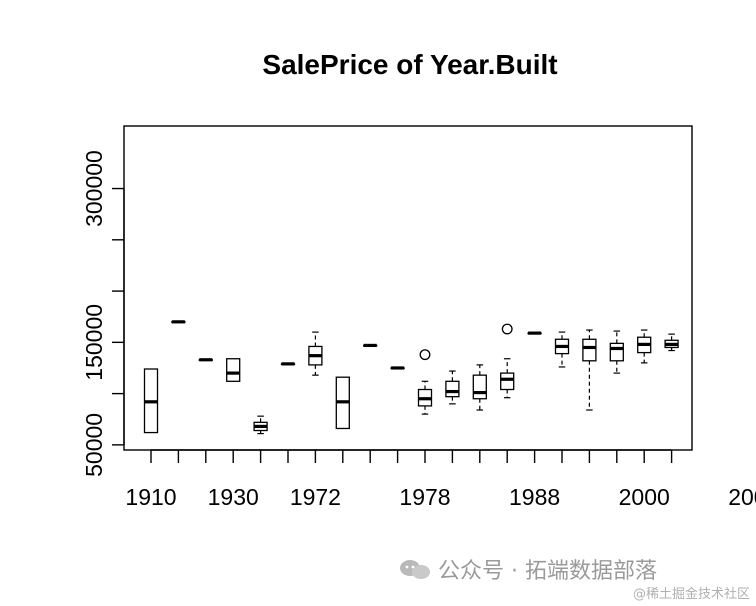 This screenshot has width=756, height=606. What do you see at coordinates (415, 569) in the screenshot?
I see `wechat-icon` at bounding box center [415, 569].